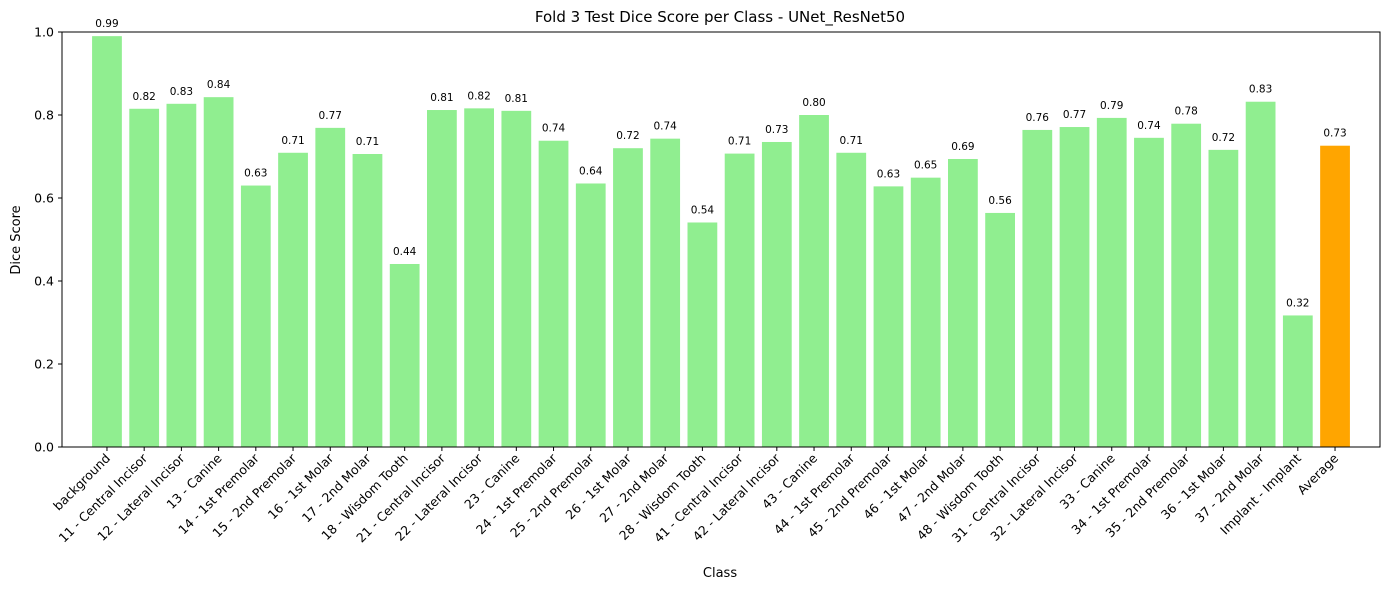 The width and height of the screenshot is (1390, 590). Describe the element at coordinates (44, 32) in the screenshot. I see `y-tick-label-5: 1.0` at that location.